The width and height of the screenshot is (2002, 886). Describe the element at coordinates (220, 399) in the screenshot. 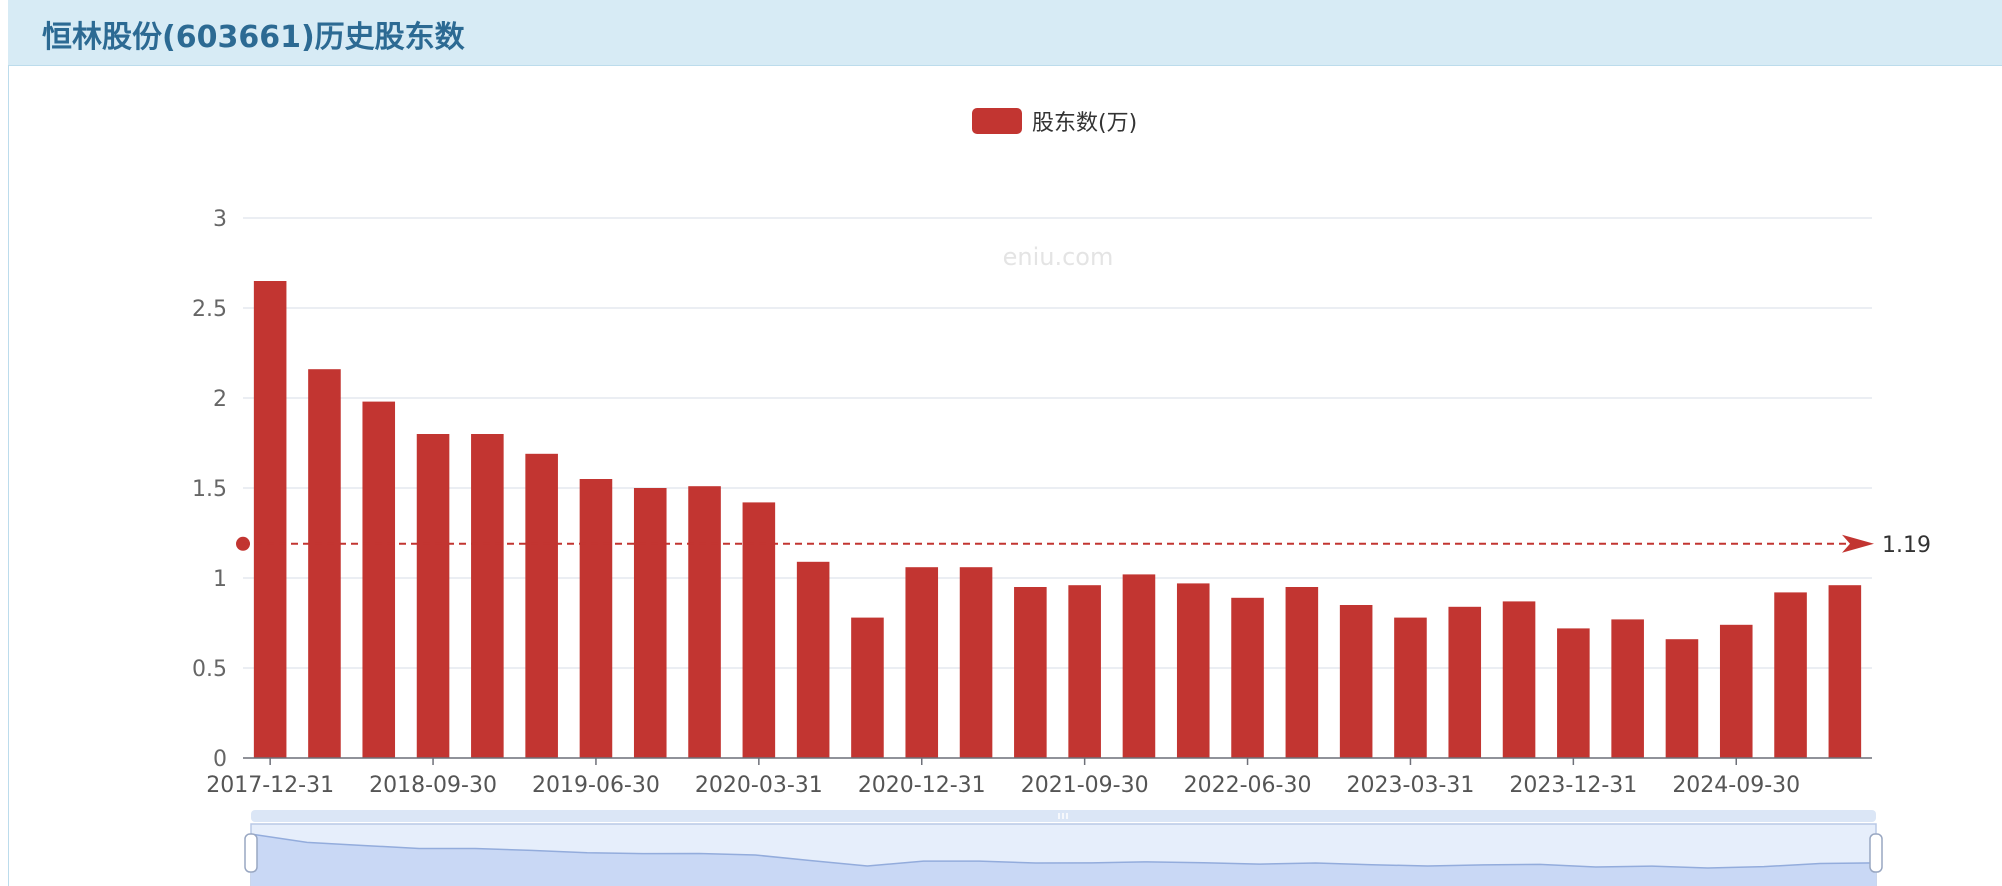

I see `y-tick-label: 2` at that location.